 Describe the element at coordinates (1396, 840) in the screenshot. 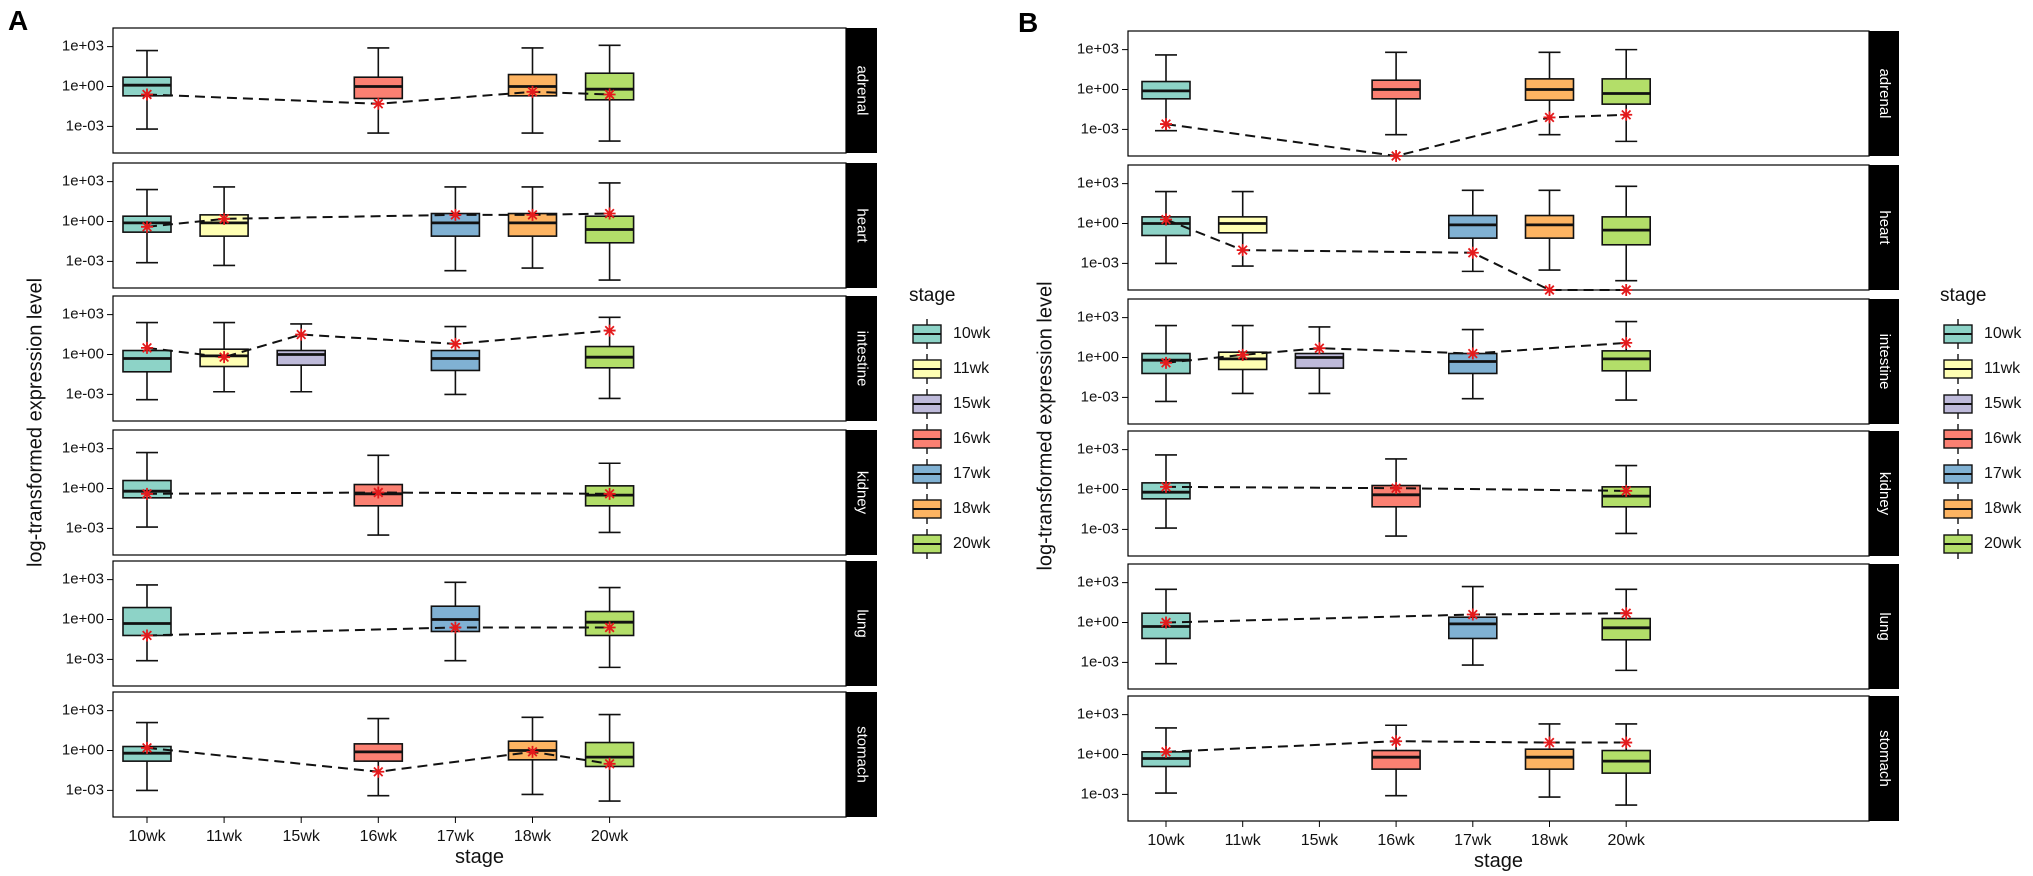

I see `x-tick-label: 16wk` at that location.